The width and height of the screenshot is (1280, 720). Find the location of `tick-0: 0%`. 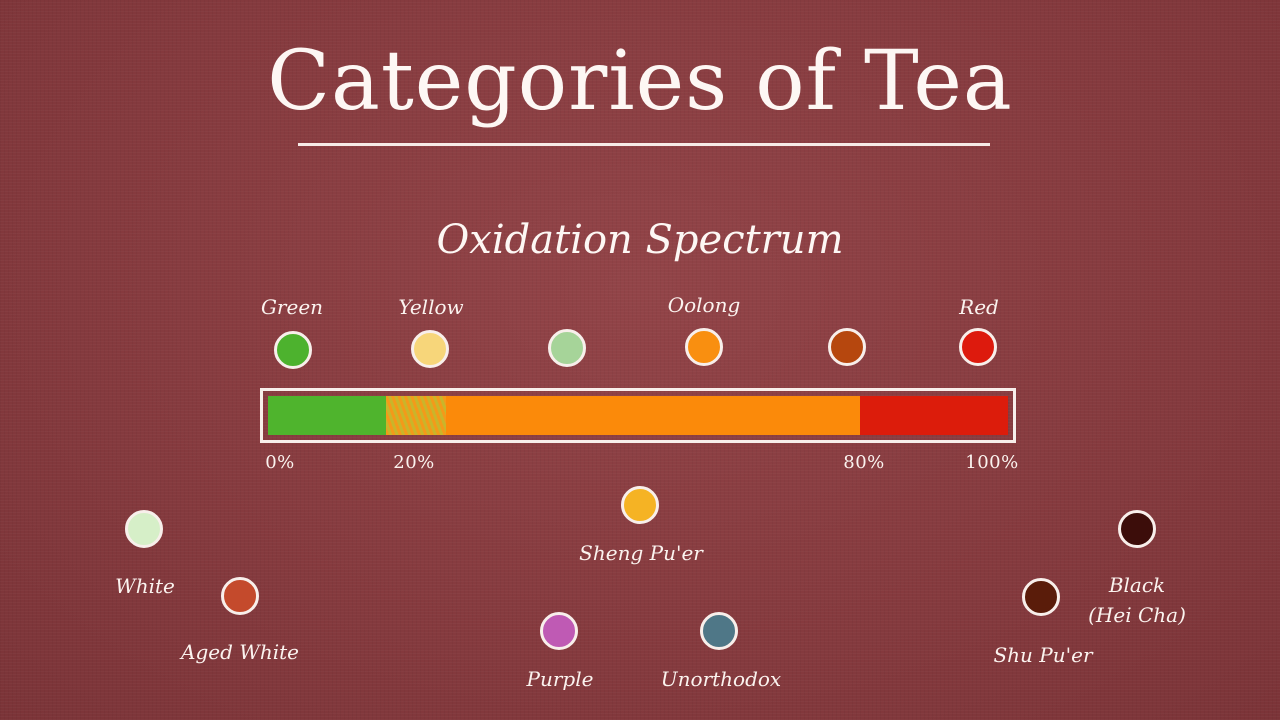

tick-0: 0% is located at coordinates (280, 462).